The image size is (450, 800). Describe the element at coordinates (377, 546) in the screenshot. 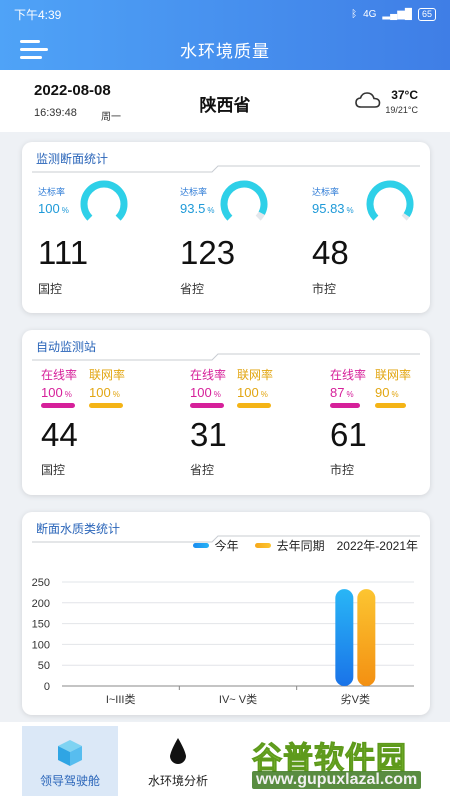

I see `legend-period: 2022年-2021年` at that location.